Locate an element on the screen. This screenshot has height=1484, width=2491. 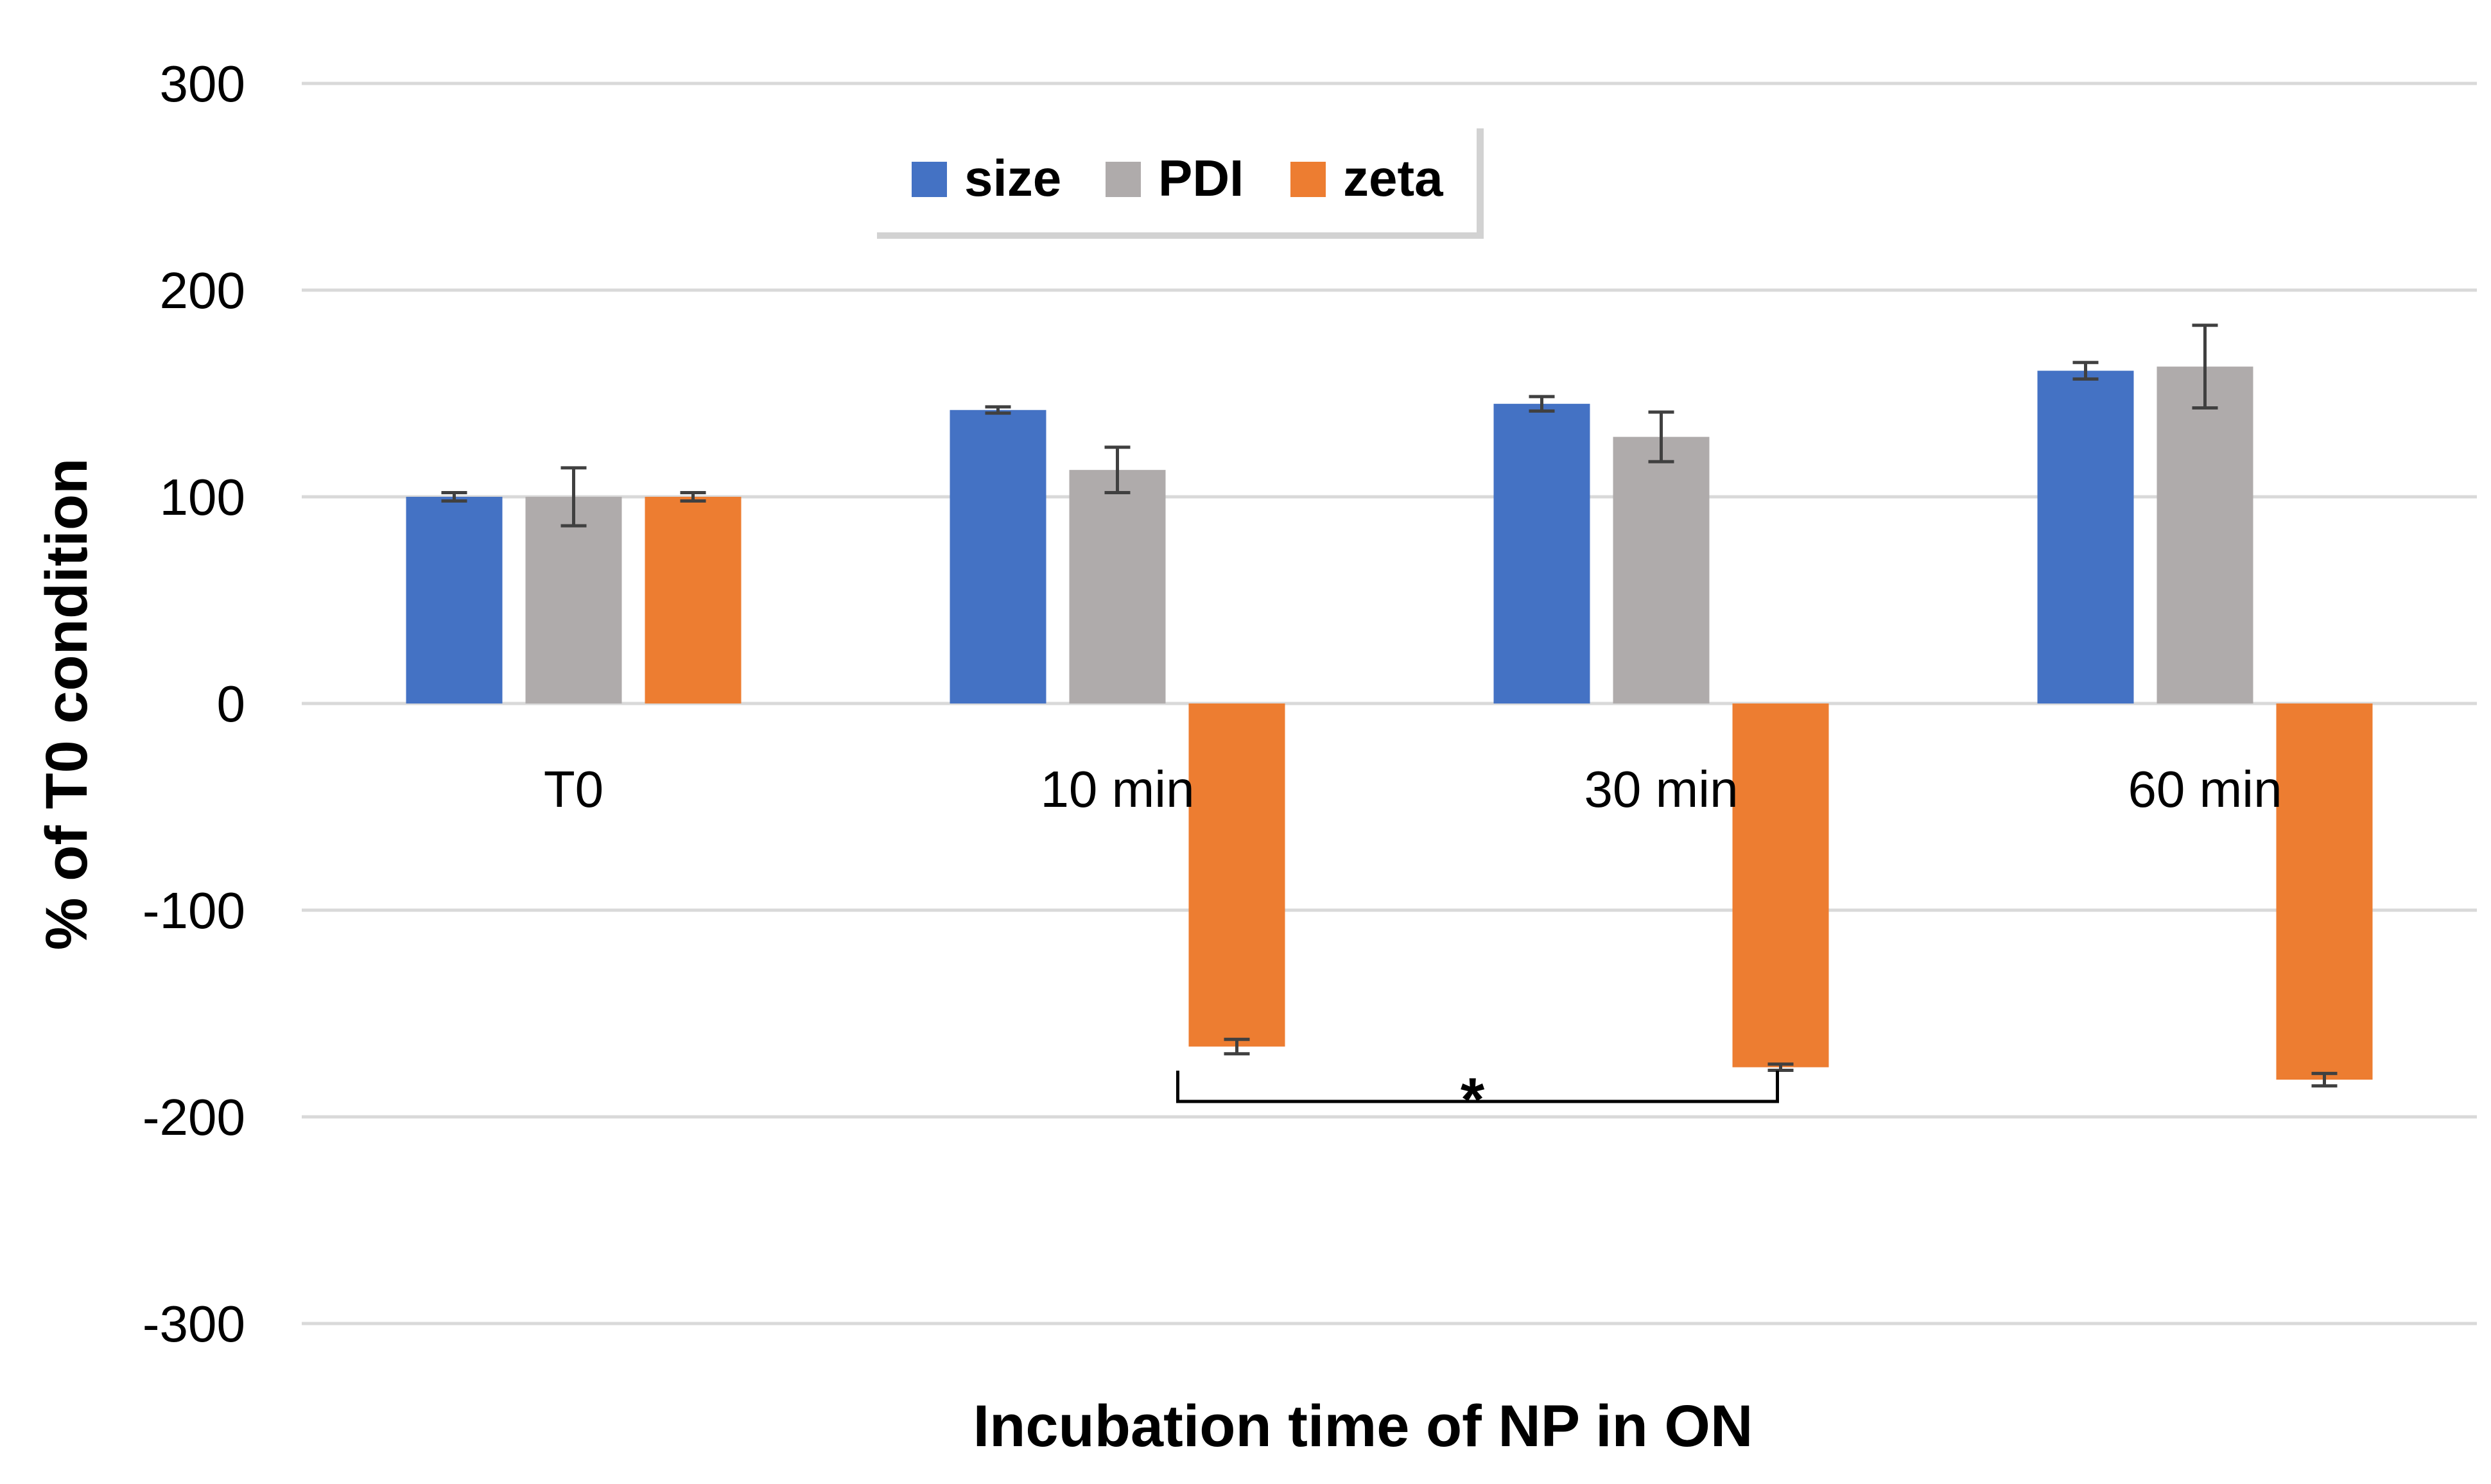
legend-label-zeta: zeta is located at coordinates (1393, 178).